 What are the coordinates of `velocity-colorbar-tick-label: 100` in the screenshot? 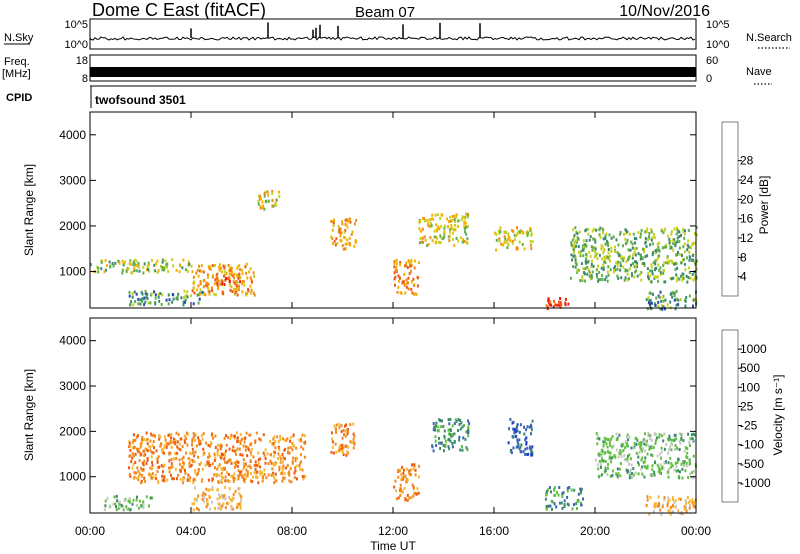 It's located at (750, 387).